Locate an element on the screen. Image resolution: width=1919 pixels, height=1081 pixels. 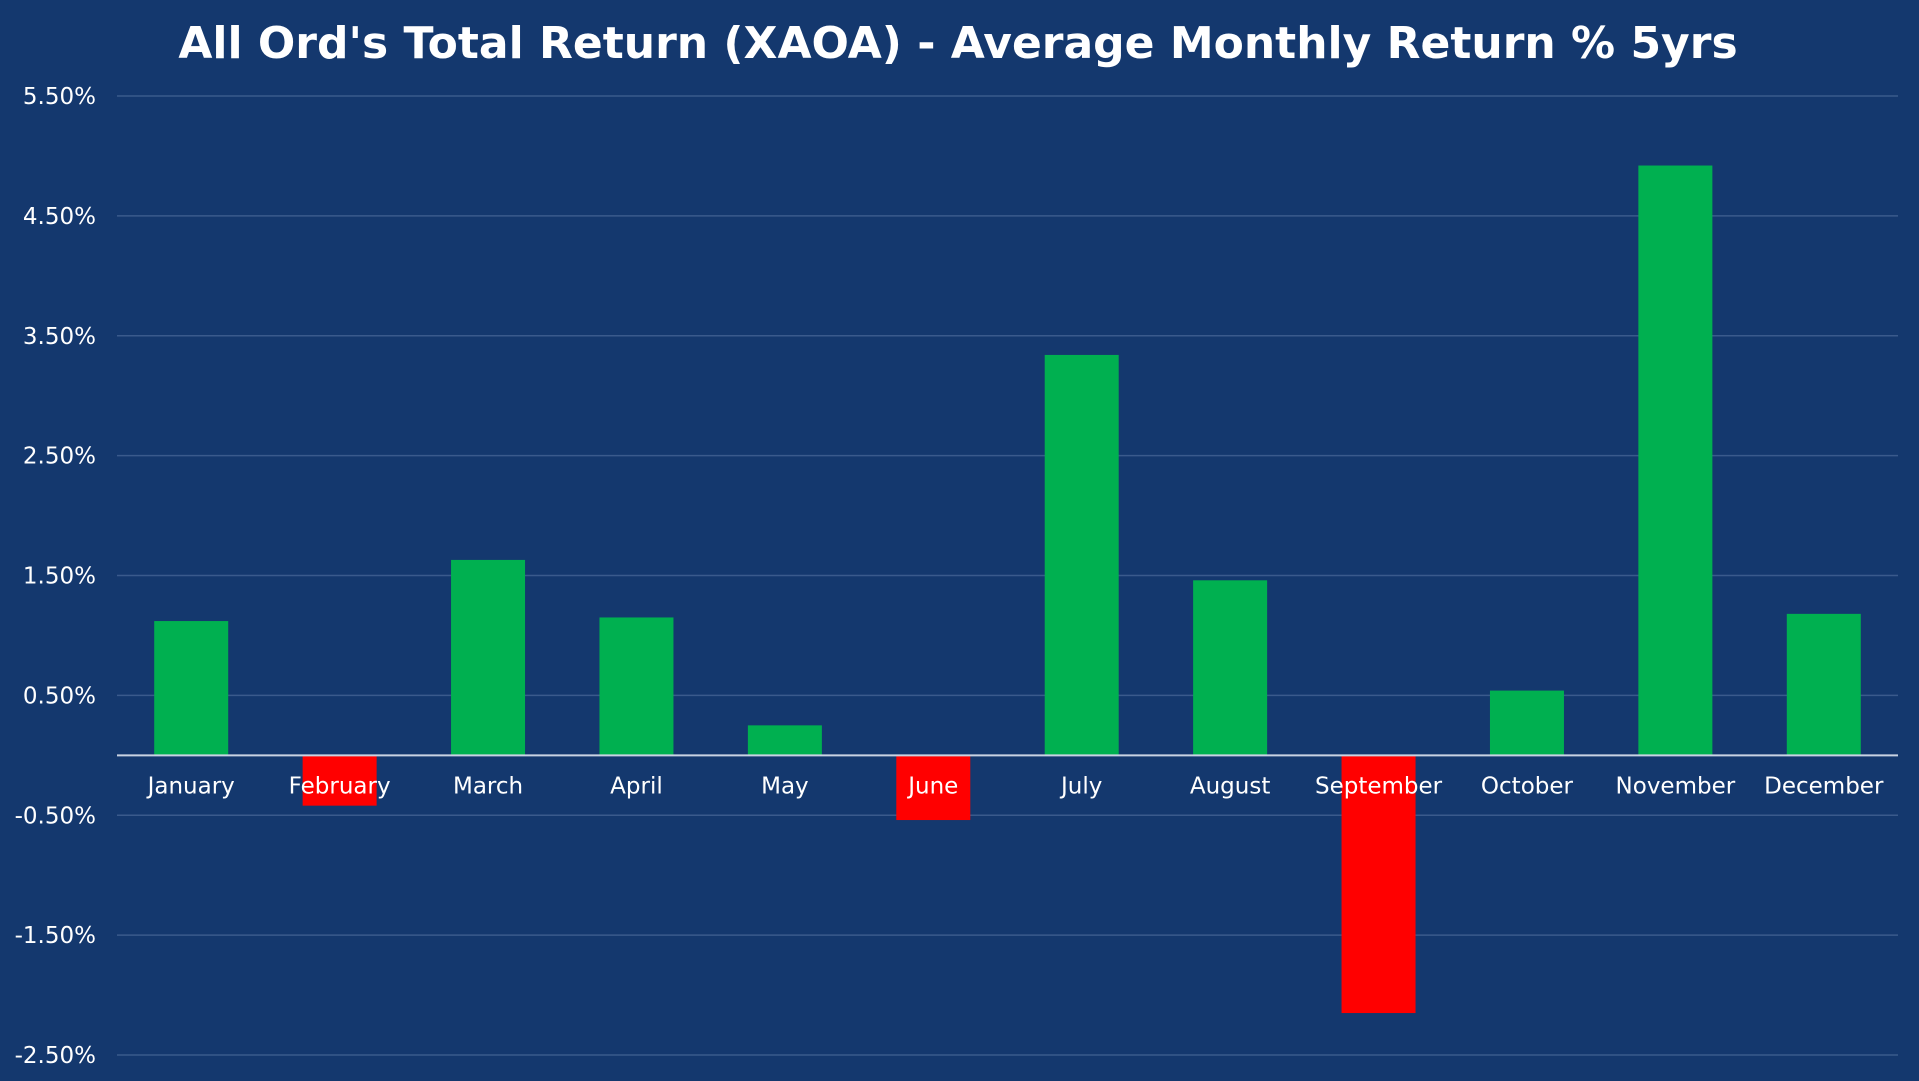
x-tick-label: September is located at coordinates (1379, 786).